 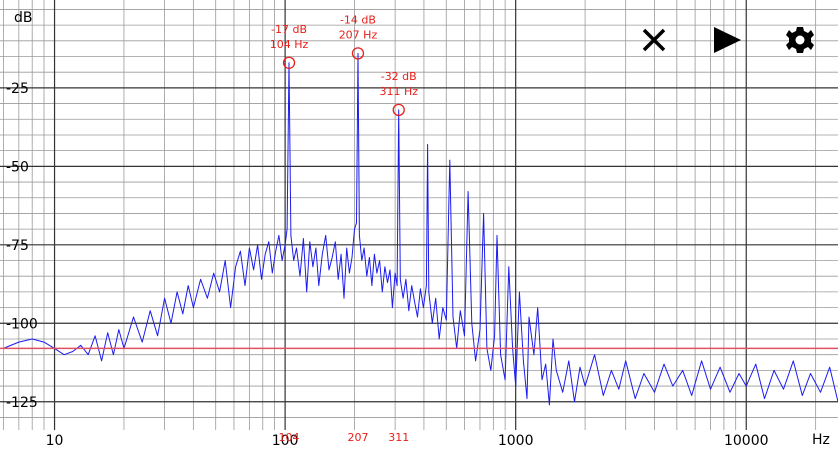 I want to click on y-tick-label: -100, so click(x=22, y=324).